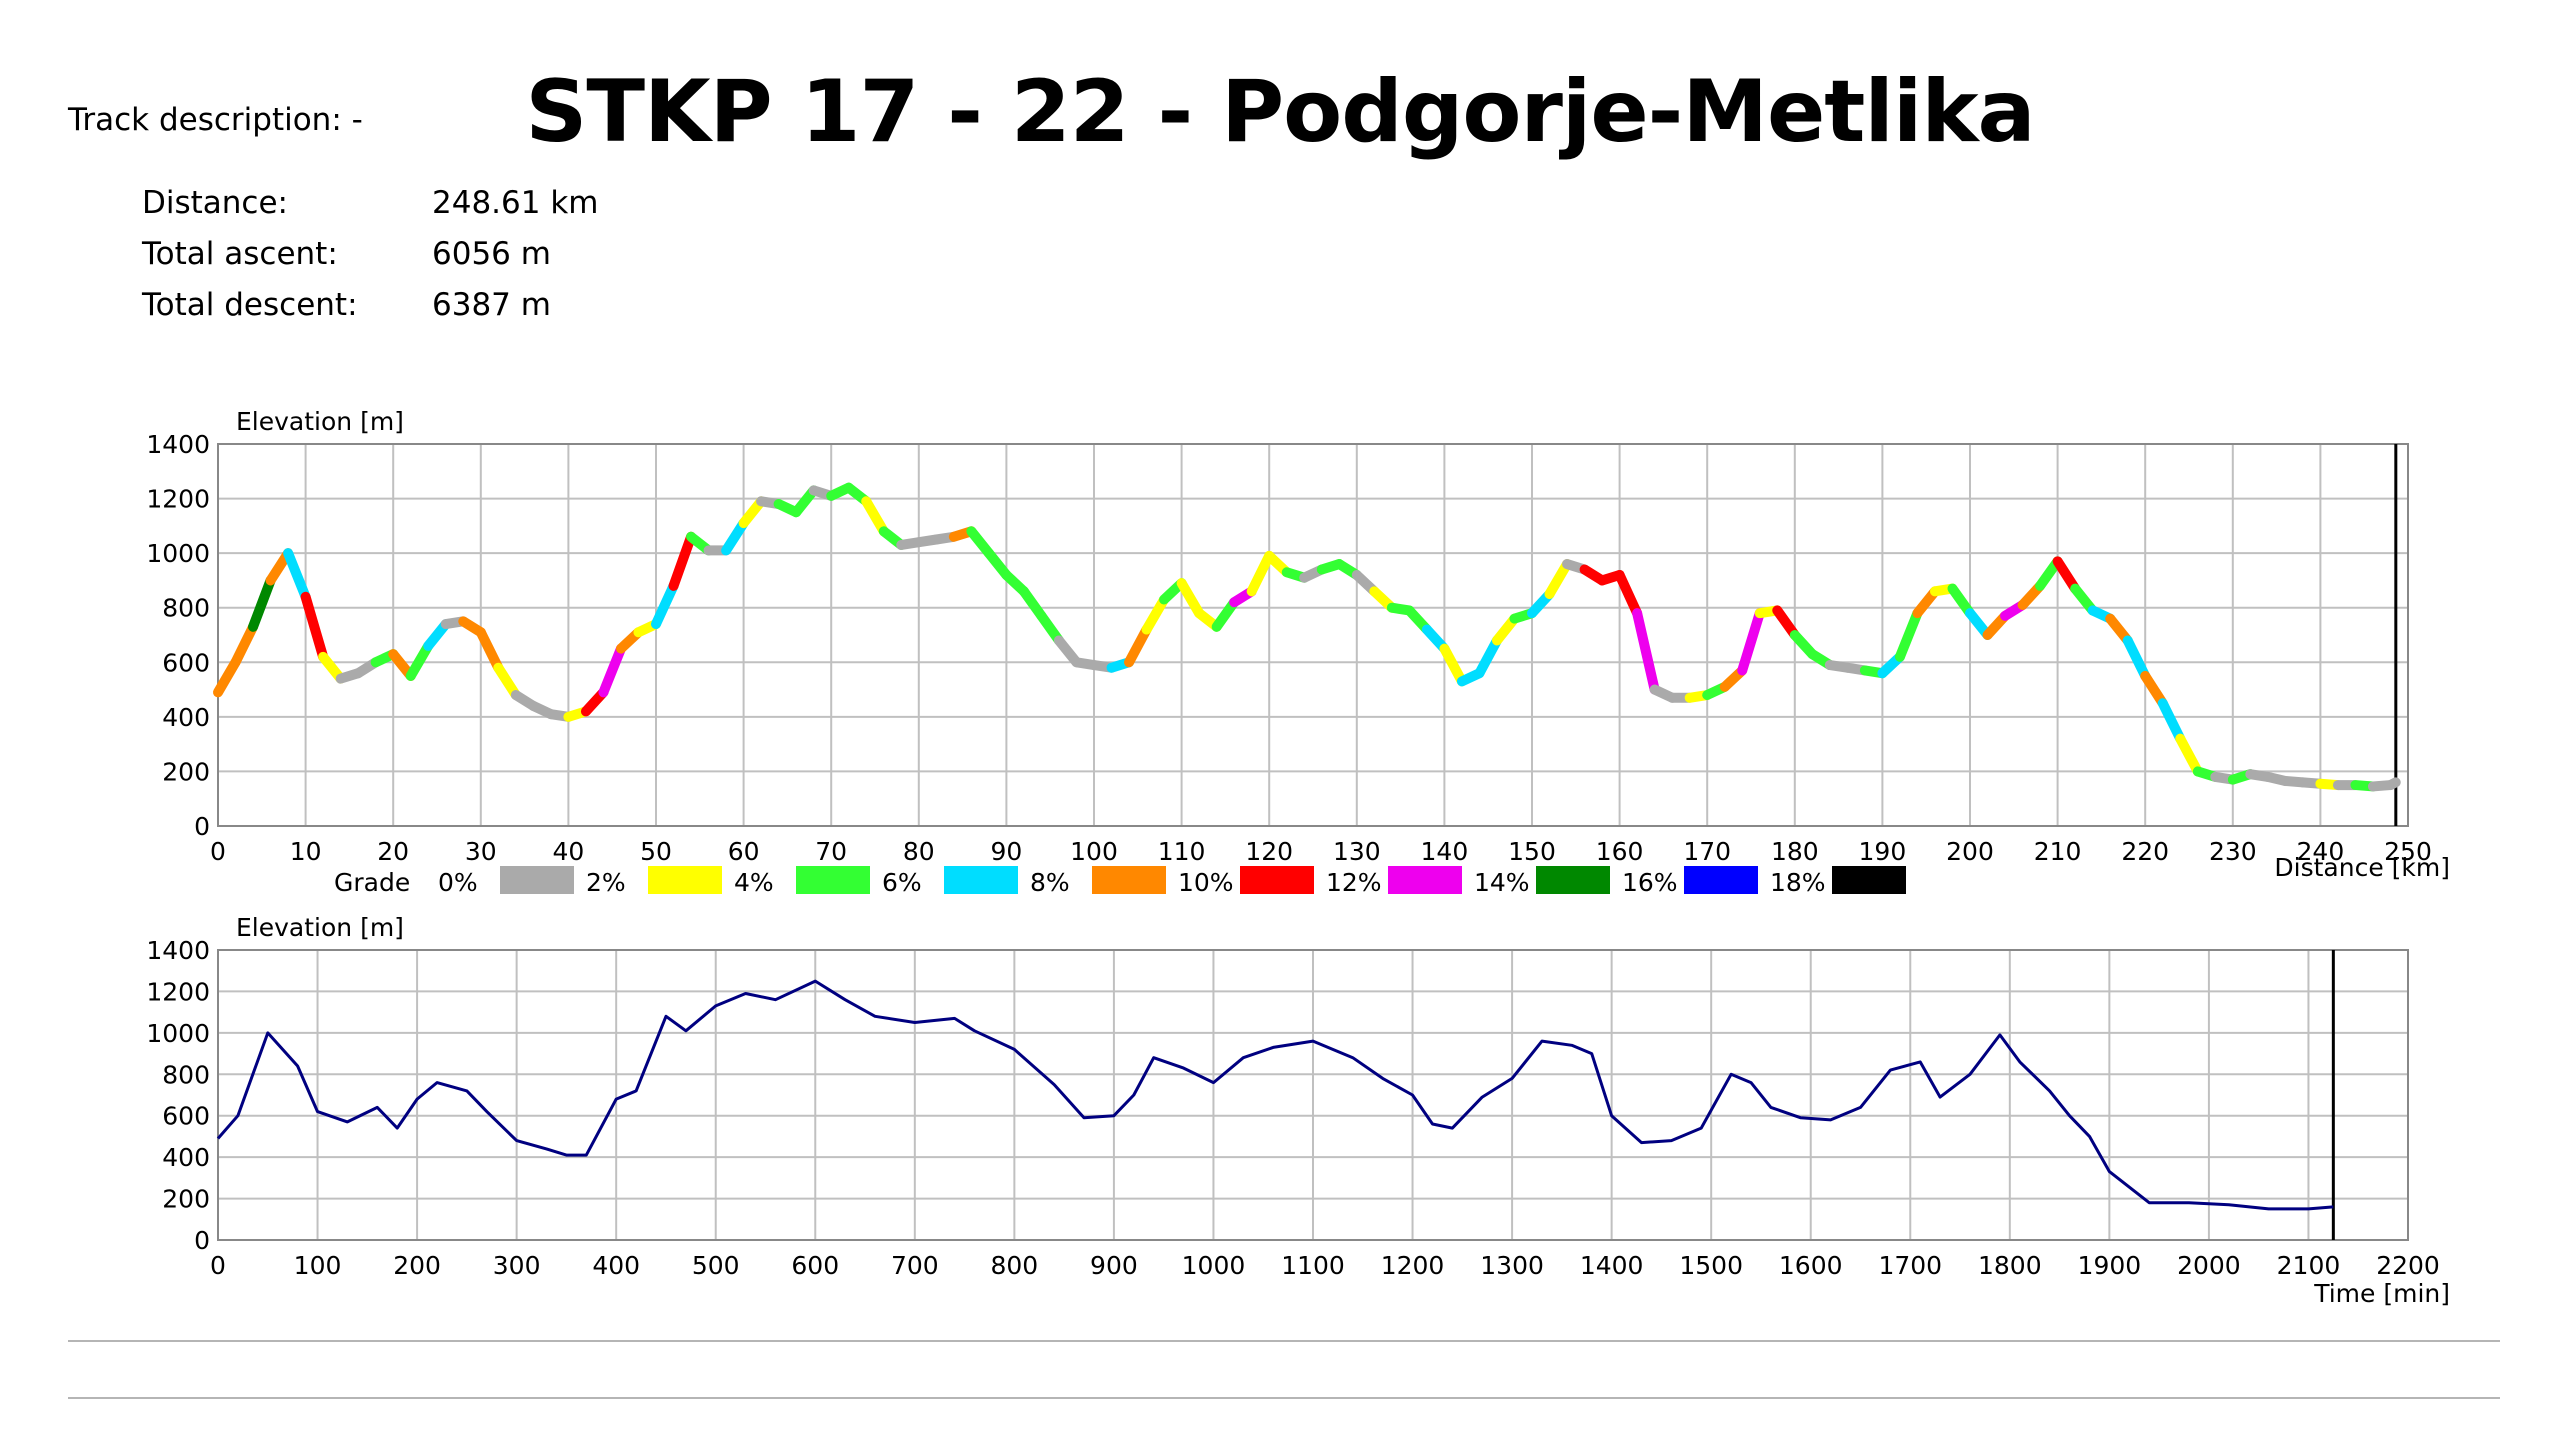 The image size is (2560, 1446). I want to click on legend-label: 10%, so click(1206, 882).